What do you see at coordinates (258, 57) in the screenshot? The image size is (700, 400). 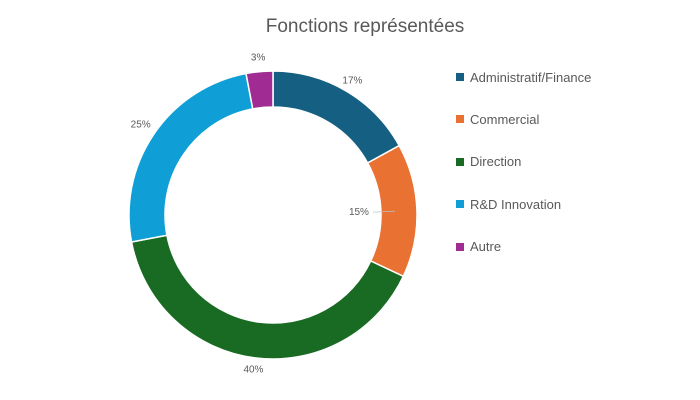 I see `data-label-autre: 3%` at bounding box center [258, 57].